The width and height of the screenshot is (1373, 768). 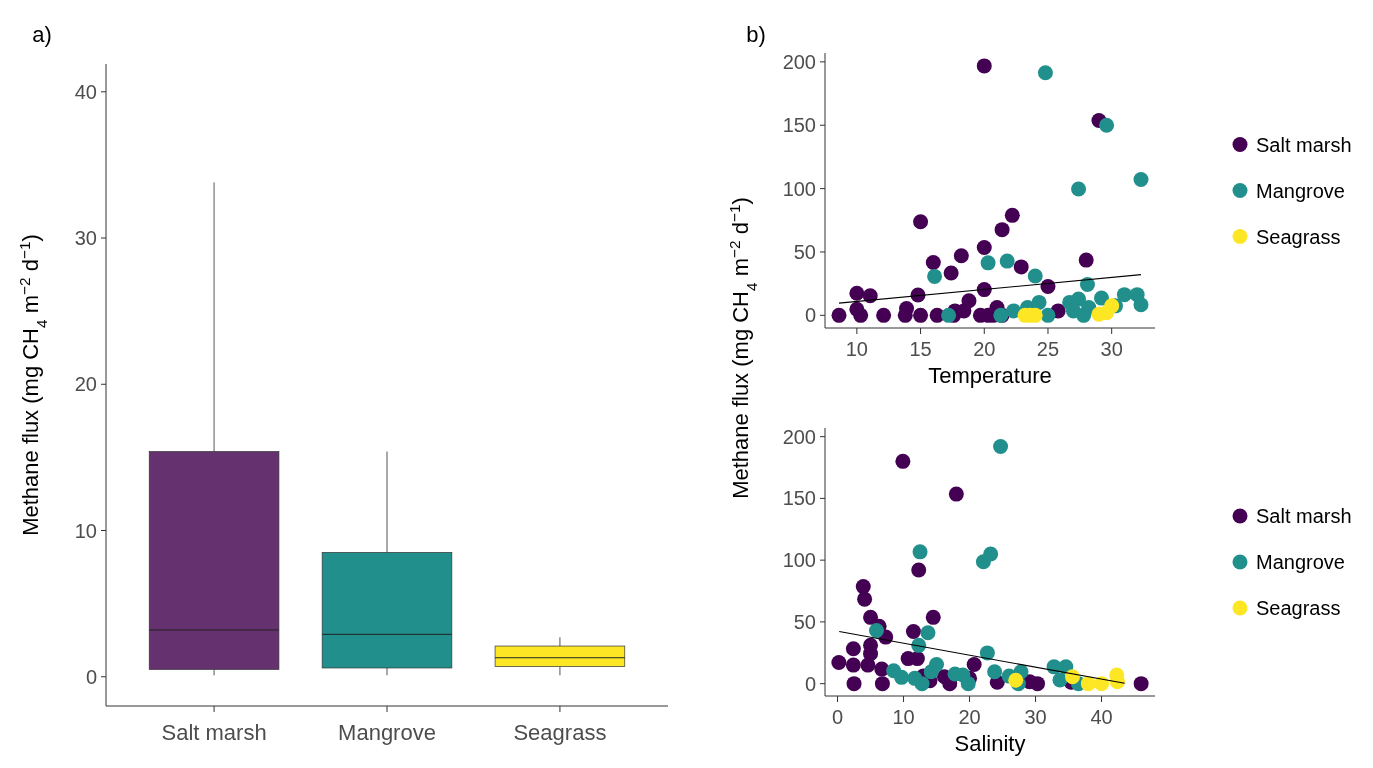 What do you see at coordinates (1101, 717) in the screenshot?
I see `x-tick-label: 40` at bounding box center [1101, 717].